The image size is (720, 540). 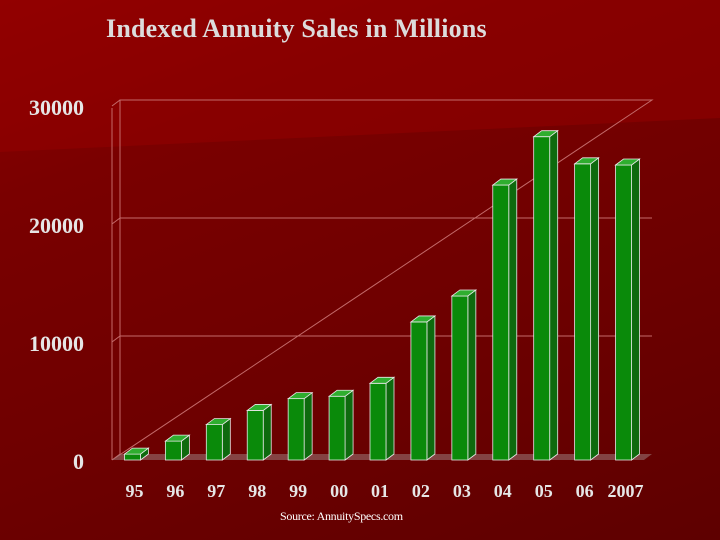 I want to click on x-tick-label: 99, so click(x=298, y=491).